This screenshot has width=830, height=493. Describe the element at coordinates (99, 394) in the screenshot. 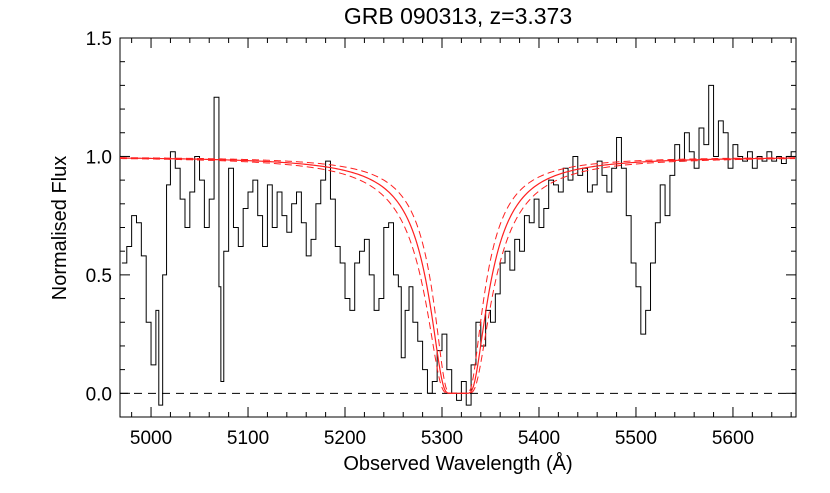

I see `y-tick-label: 0.0` at that location.